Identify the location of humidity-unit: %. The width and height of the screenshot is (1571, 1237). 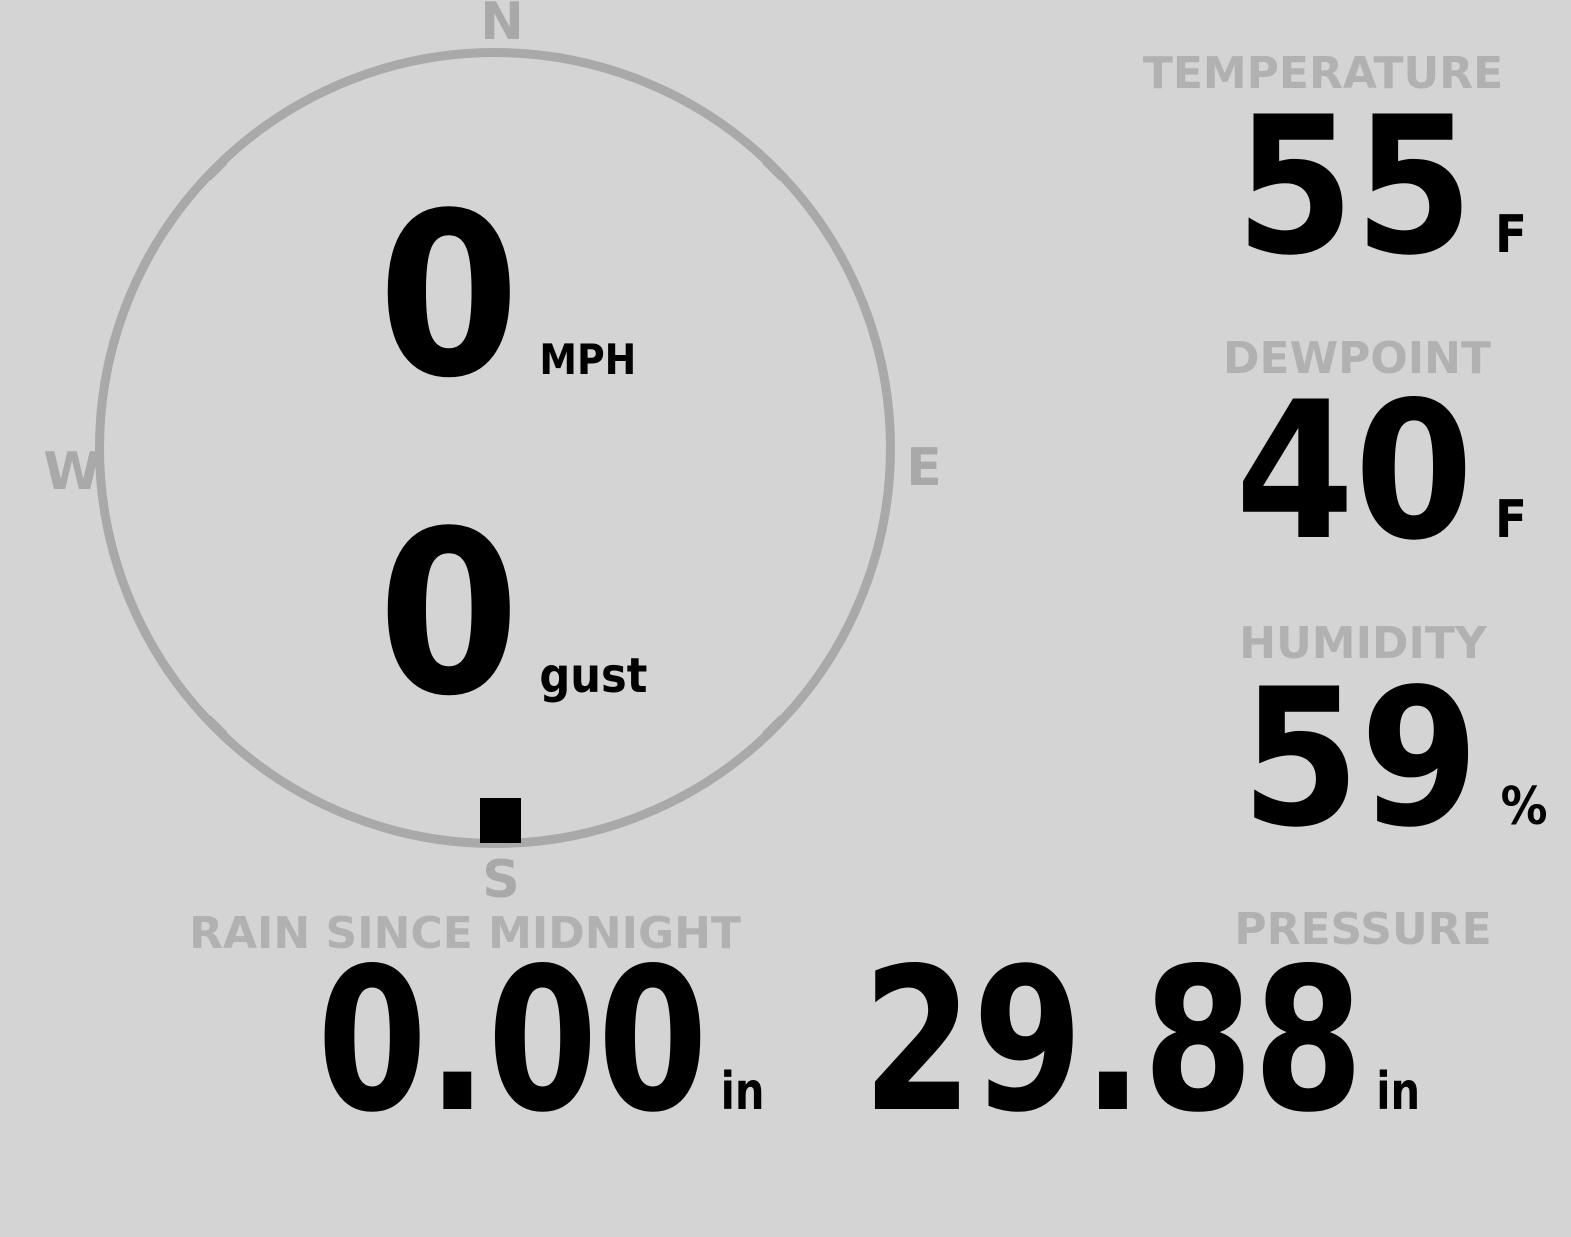
(1524, 807).